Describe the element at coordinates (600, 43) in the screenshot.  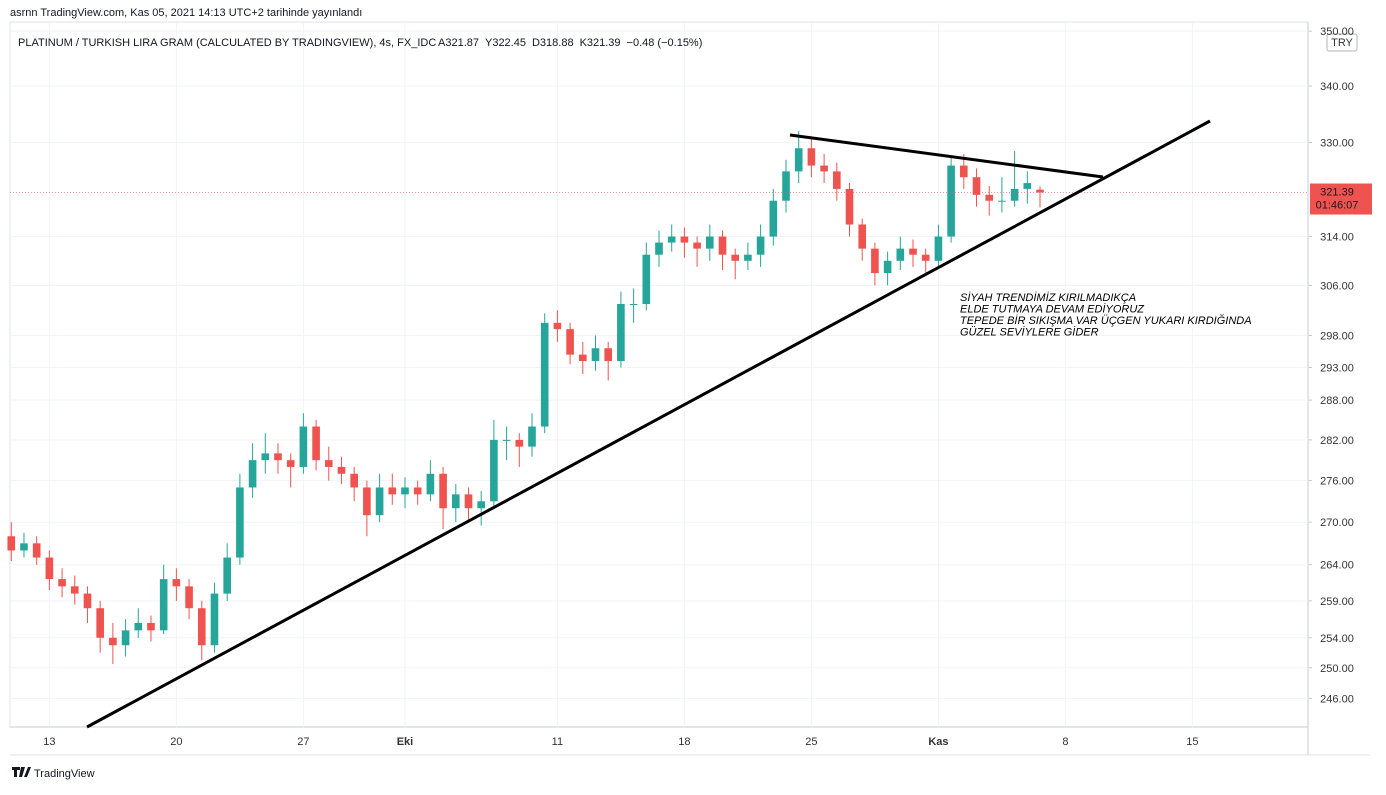
I see `ohlc-value: K321.39` at that location.